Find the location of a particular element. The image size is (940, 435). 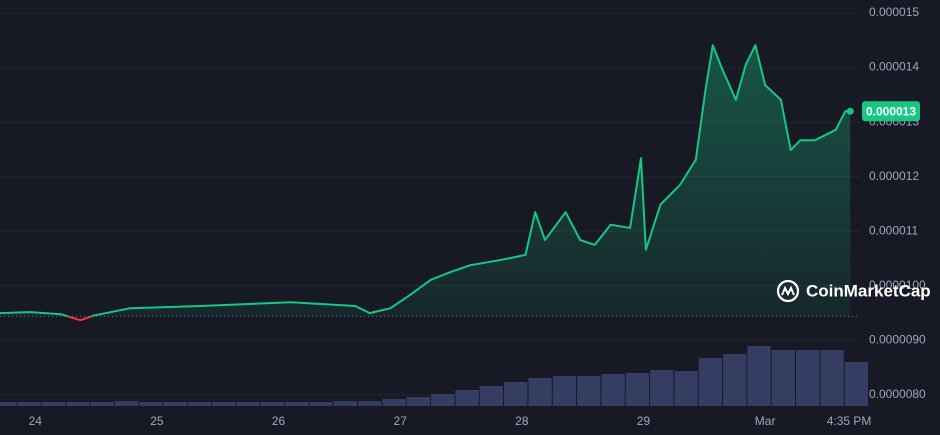

y-tick-label: 0.000011 is located at coordinates (893, 230).